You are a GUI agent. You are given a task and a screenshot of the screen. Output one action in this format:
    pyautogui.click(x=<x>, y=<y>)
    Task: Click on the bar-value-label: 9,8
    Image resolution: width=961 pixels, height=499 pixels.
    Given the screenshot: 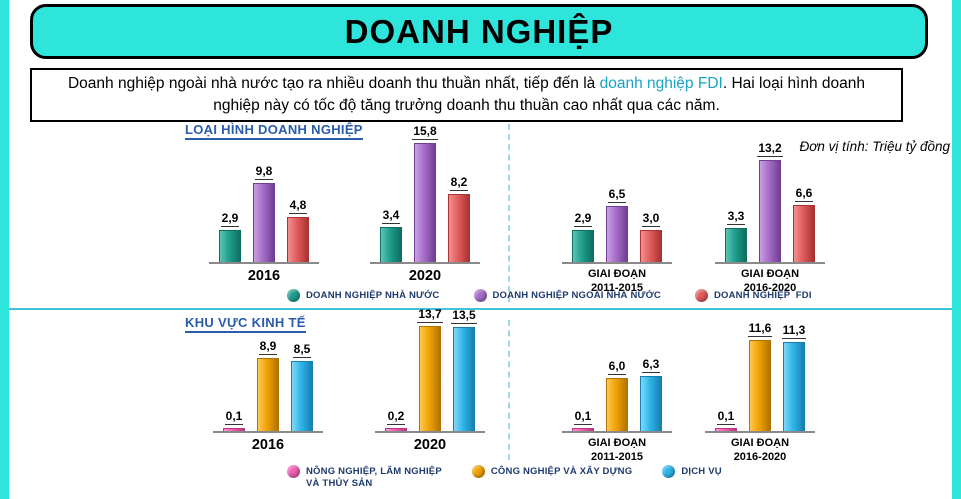 What is the action you would take?
    pyautogui.click(x=264, y=172)
    